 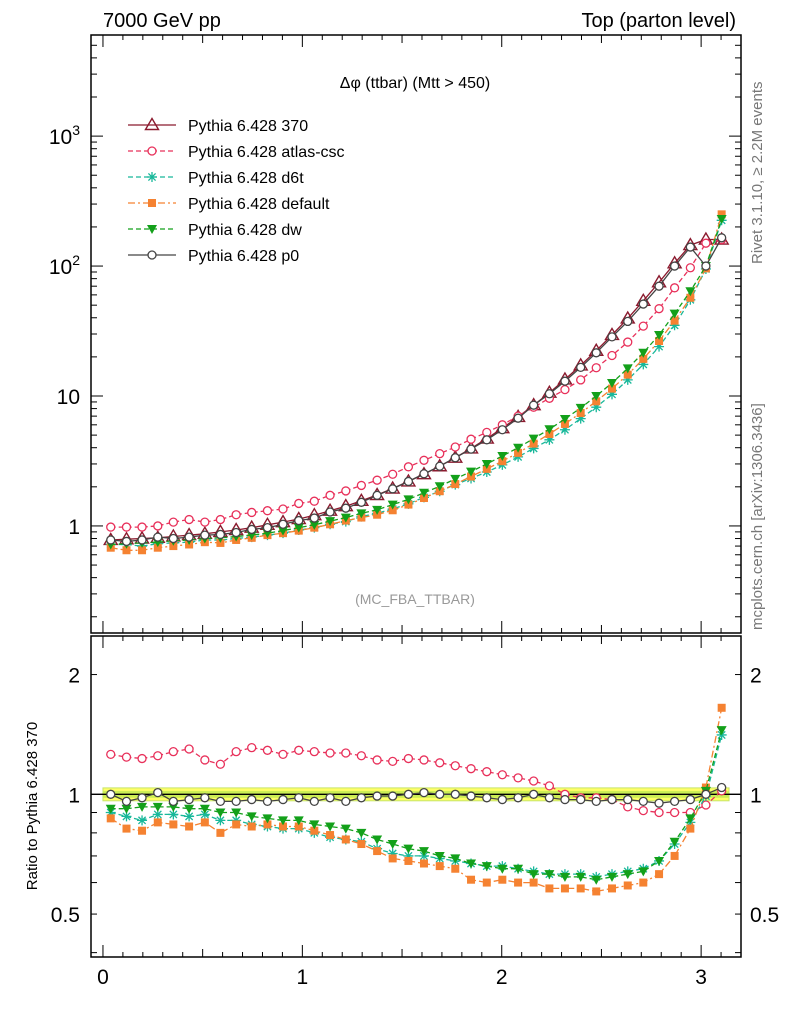 What do you see at coordinates (303, 977) in the screenshot?
I see `xtick-label: 1` at bounding box center [303, 977].